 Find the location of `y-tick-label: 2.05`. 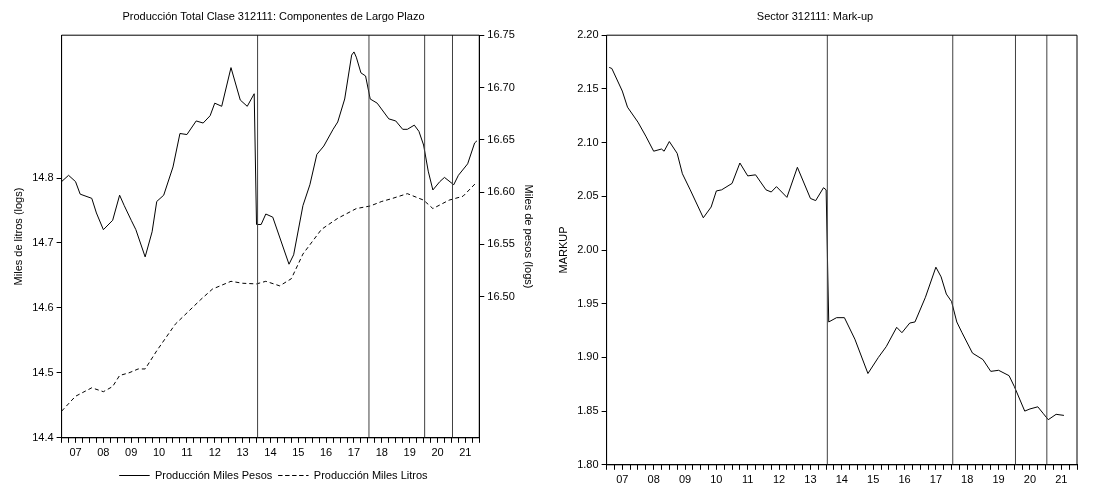

y-tick-label: 2.05 is located at coordinates (588, 195).